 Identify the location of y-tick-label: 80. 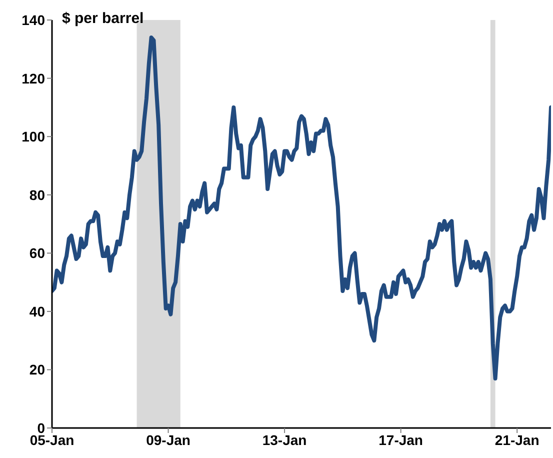
(37, 194).